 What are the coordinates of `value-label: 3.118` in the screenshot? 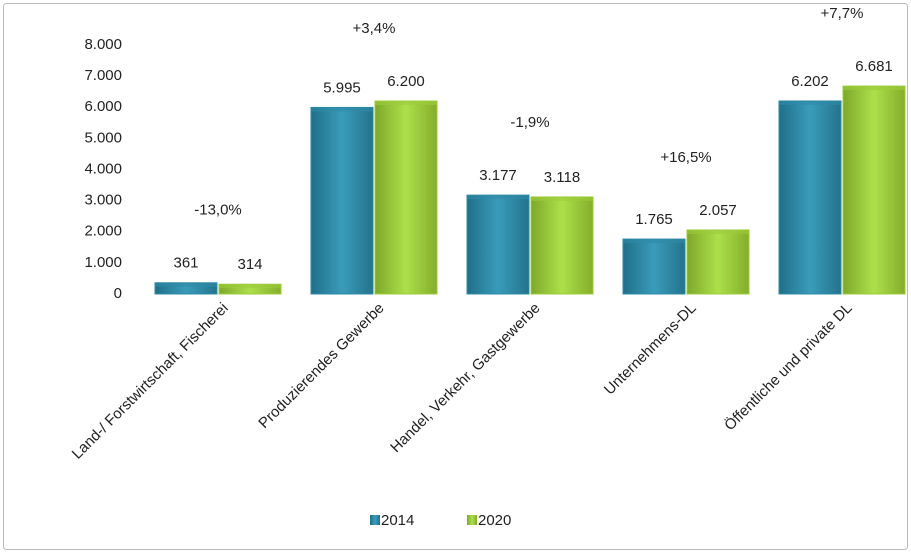 It's located at (562, 177).